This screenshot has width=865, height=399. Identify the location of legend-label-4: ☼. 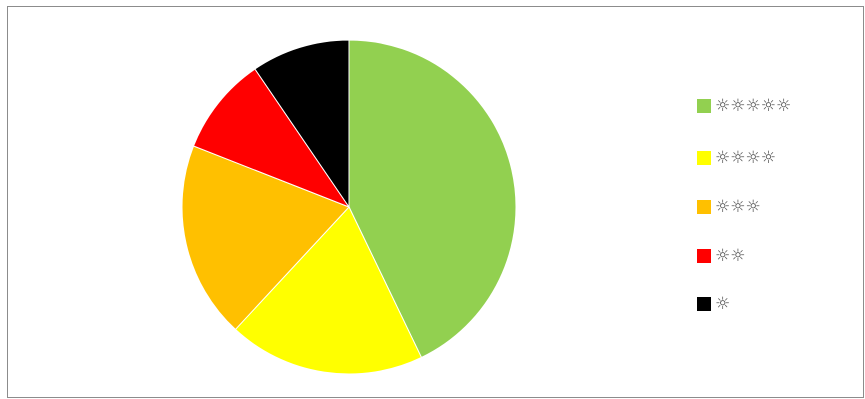
(723, 304).